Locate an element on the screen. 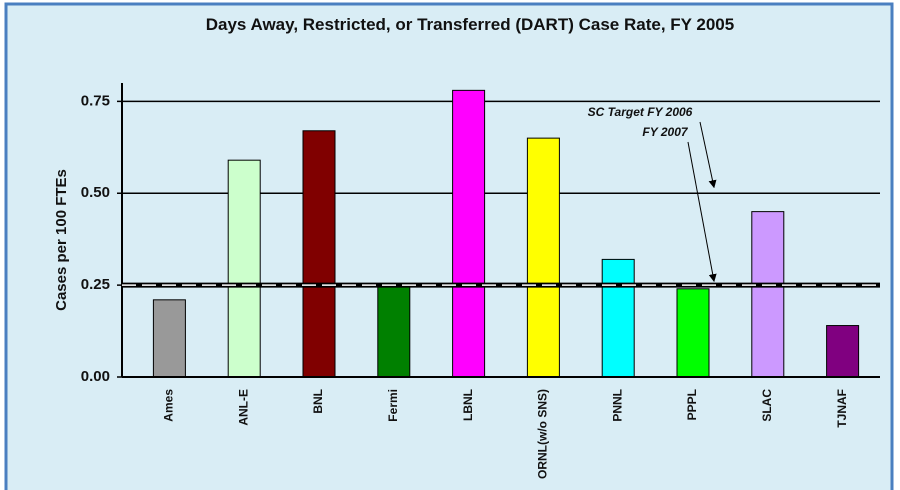 This screenshot has height=490, width=900. x-tick-label: SLAC is located at coordinates (767, 405).